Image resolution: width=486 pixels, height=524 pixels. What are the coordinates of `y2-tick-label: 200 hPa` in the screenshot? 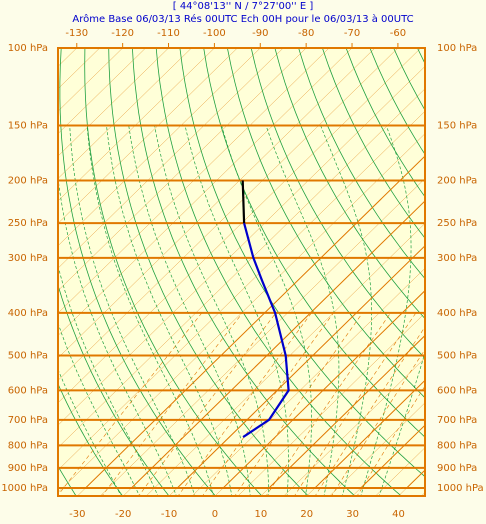 It's located at (457, 180).